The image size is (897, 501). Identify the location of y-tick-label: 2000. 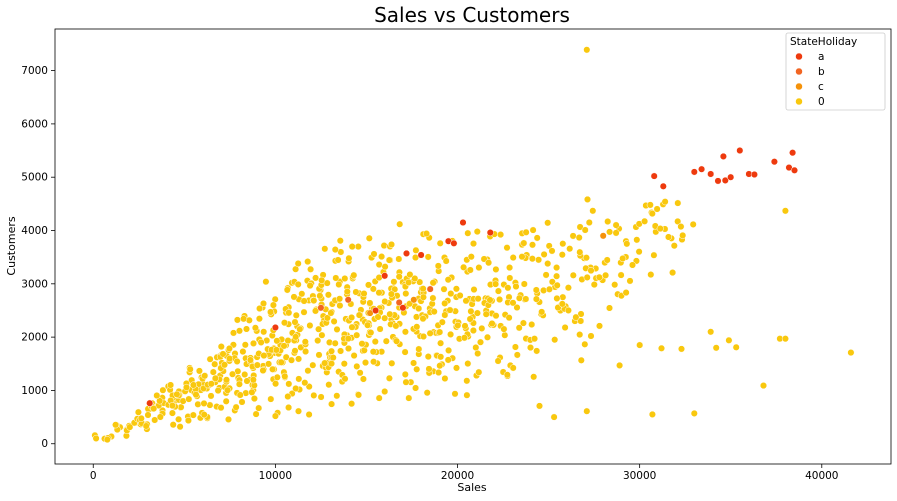
(34, 338).